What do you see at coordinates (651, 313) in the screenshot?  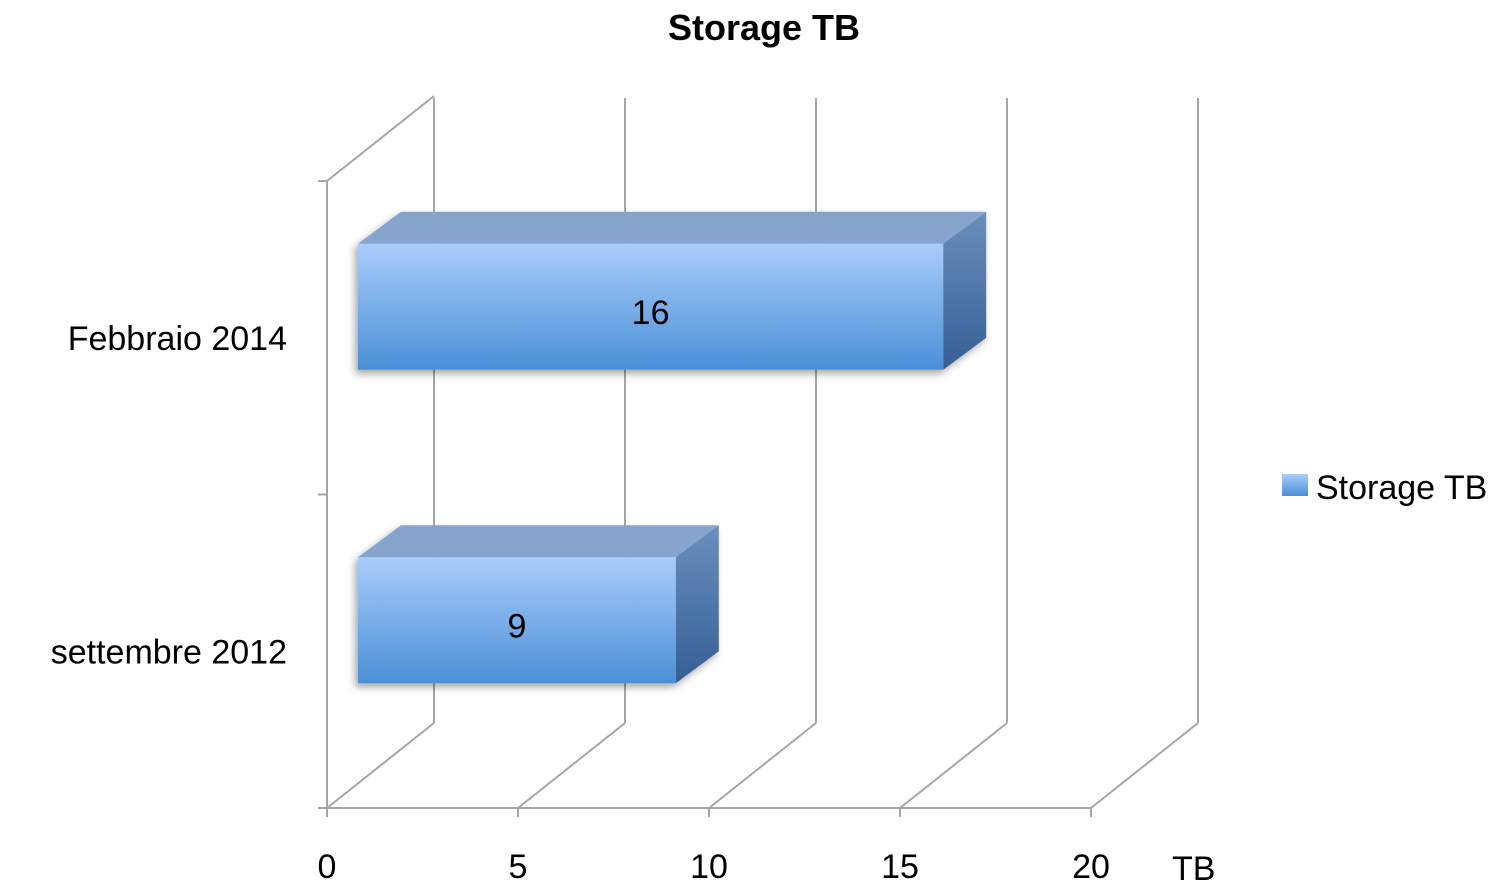 I see `data-label-0: 16` at bounding box center [651, 313].